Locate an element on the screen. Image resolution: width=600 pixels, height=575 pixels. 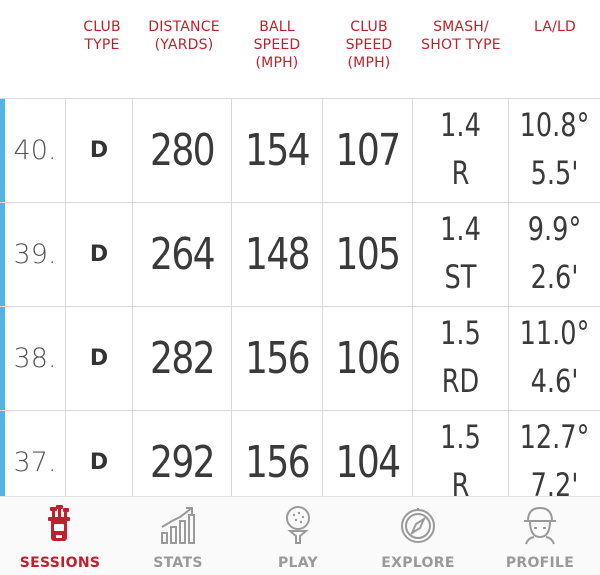
ball-speed-value: 154 is located at coordinates (278, 150).